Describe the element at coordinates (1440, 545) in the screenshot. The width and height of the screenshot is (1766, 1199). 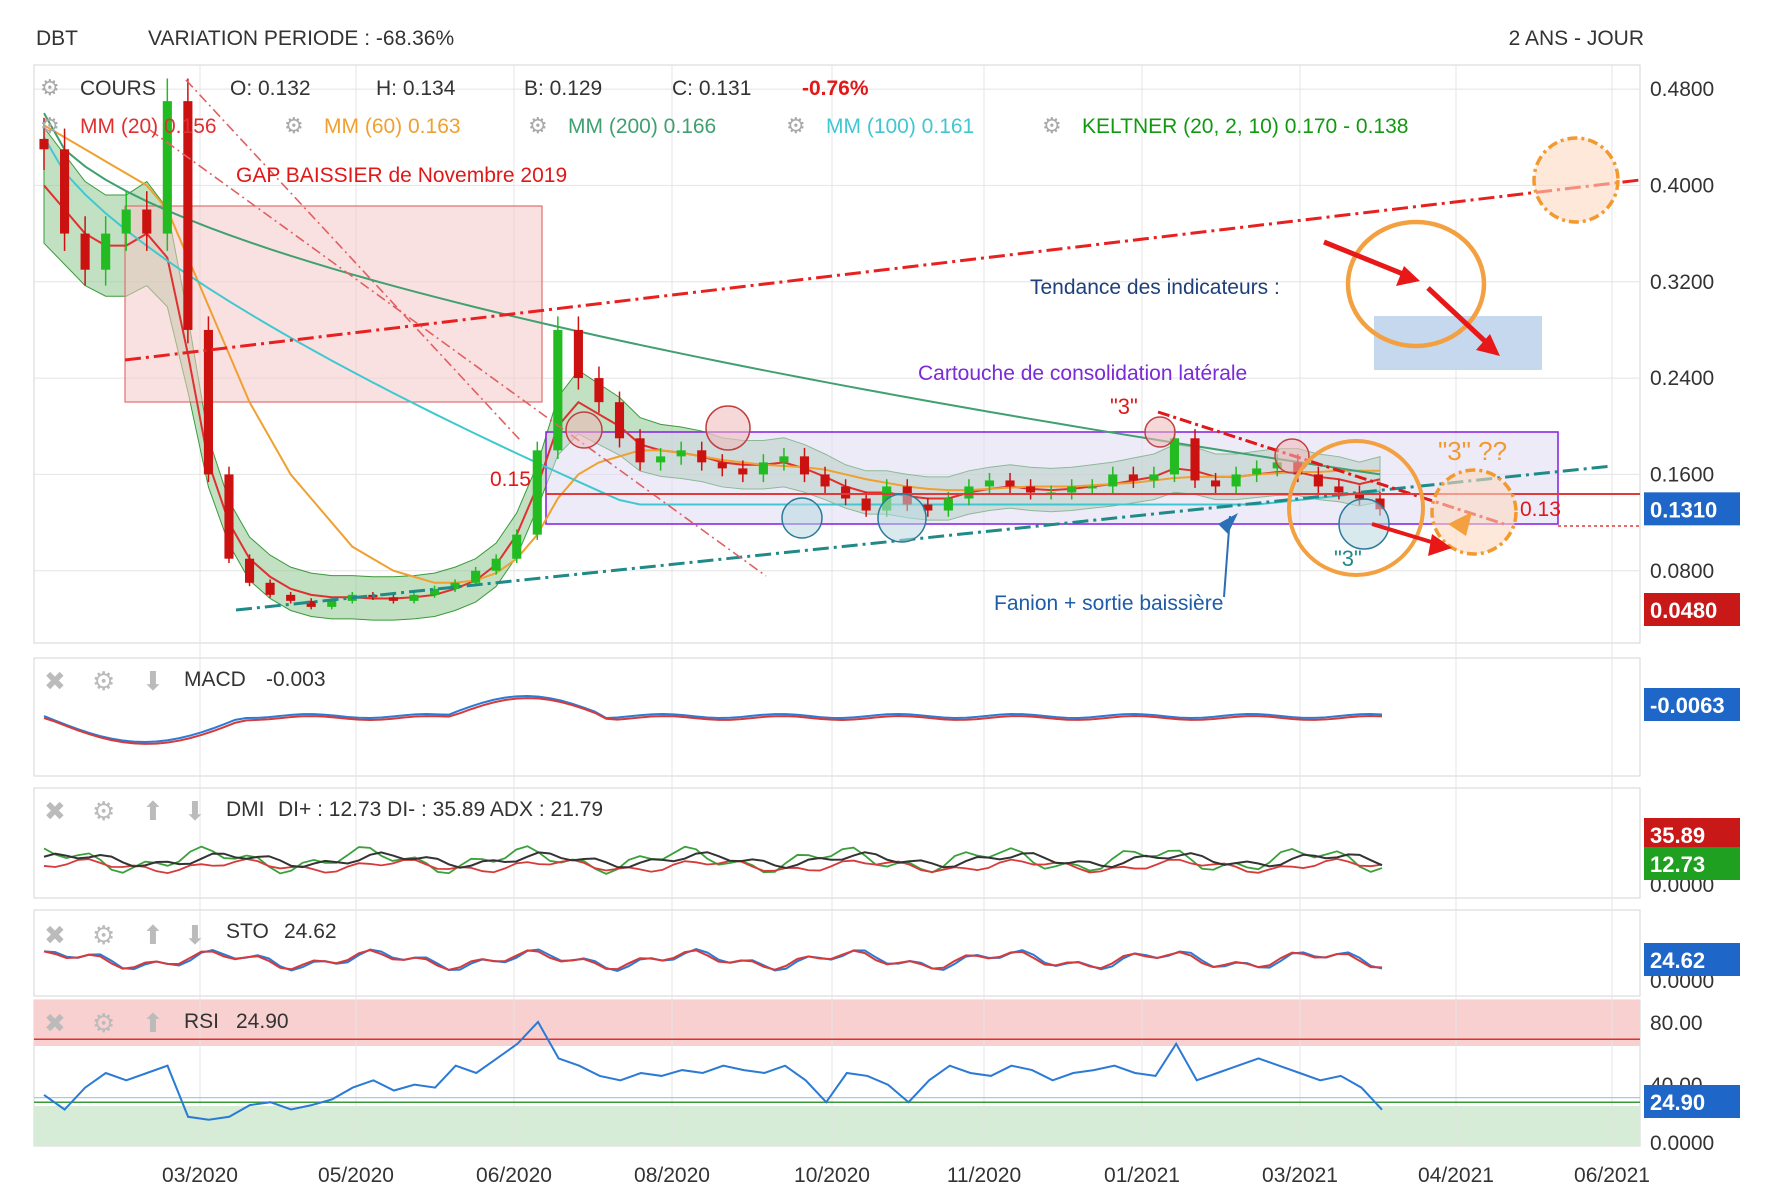
I see `breakout-arrow-head` at that location.